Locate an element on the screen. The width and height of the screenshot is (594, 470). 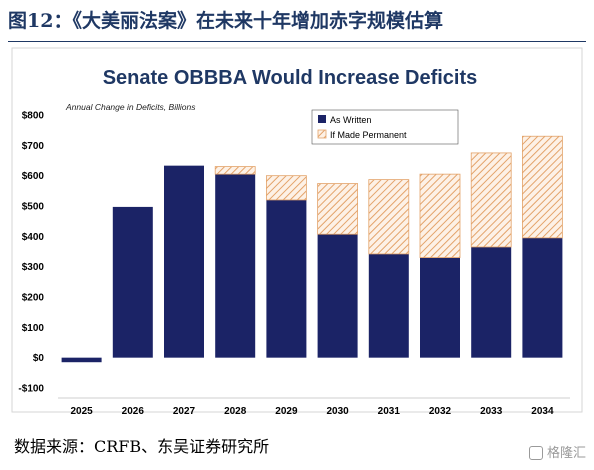
x-tick-label: 2030 is located at coordinates (337, 410).